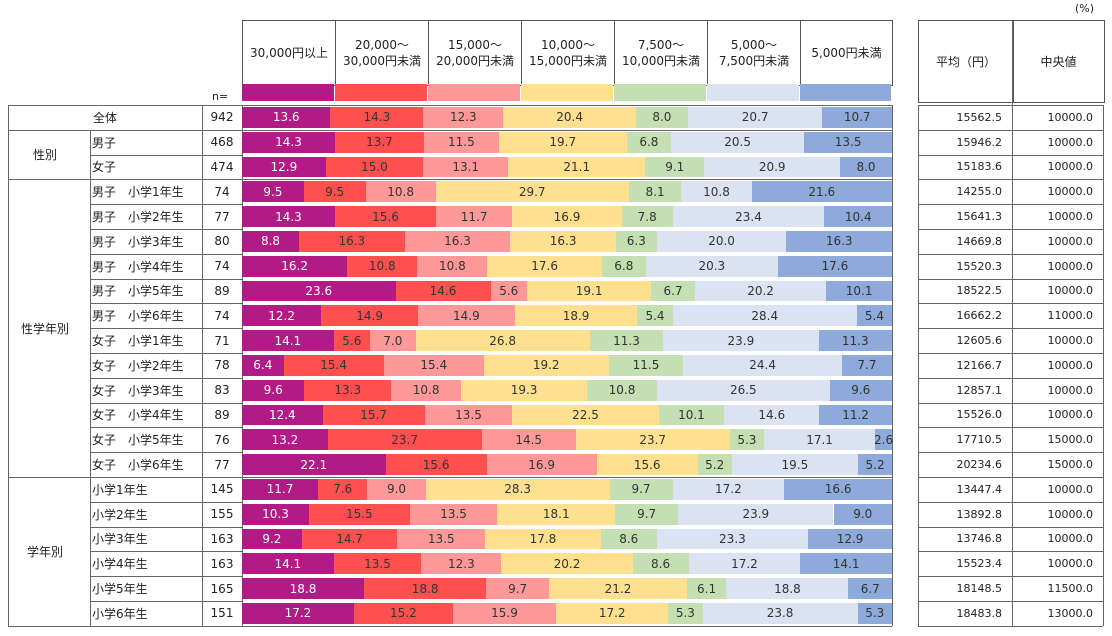  Describe the element at coordinates (743, 390) in the screenshot. I see `bar-segment-label: 26.5` at that location.